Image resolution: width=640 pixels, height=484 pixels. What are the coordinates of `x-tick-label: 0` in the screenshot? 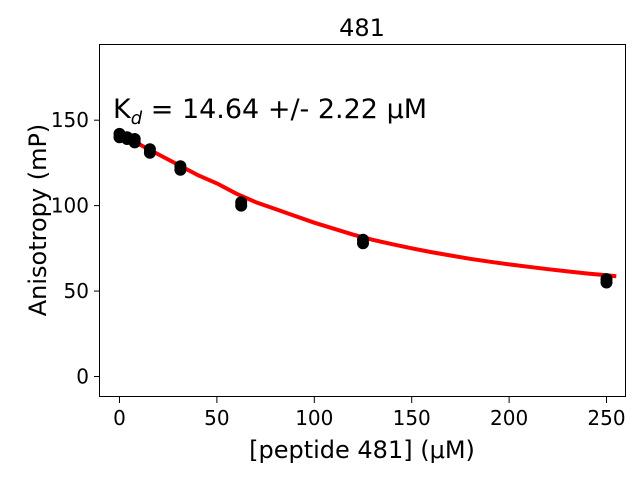 It's located at (119, 418).